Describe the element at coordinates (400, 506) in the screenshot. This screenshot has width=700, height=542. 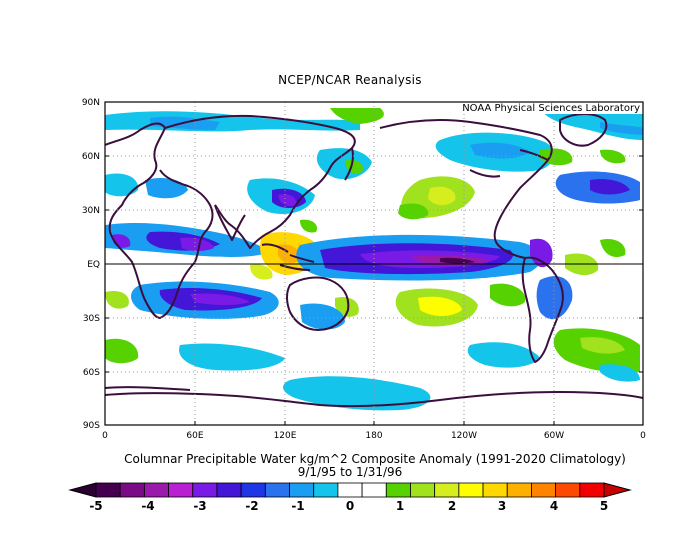
I see `colorbar-tick-label: 1` at that location.